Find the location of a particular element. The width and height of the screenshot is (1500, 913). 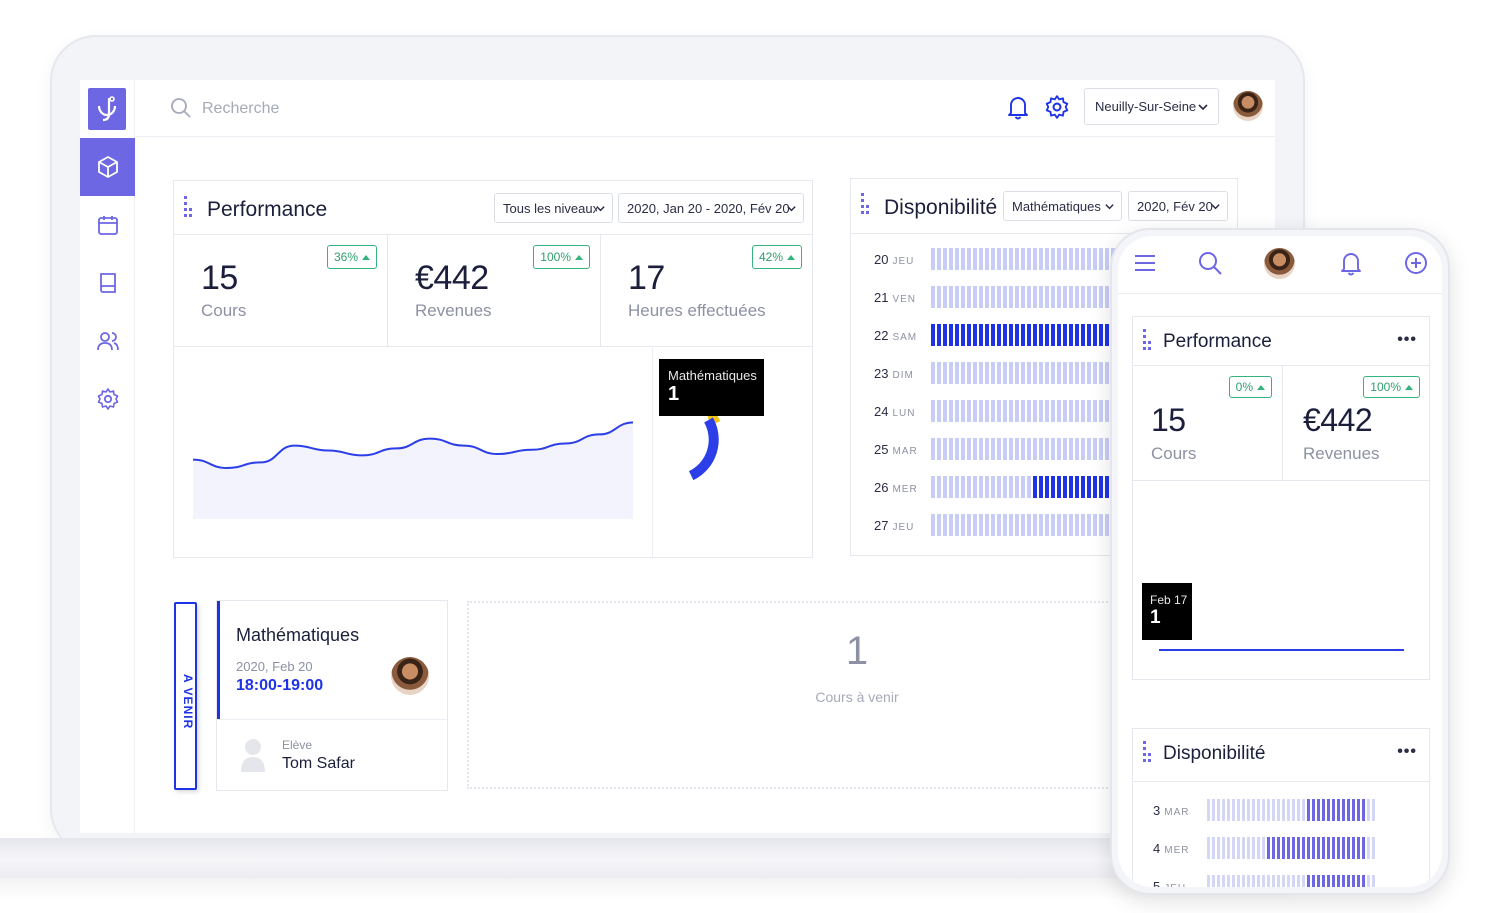

menu-icon is located at coordinates (1145, 263).